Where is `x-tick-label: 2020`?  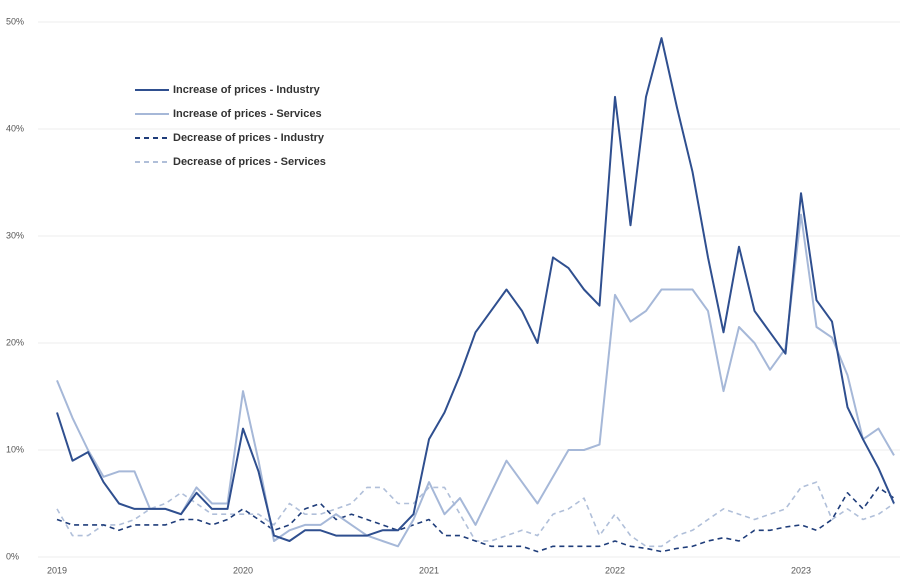
x-tick-label: 2020 is located at coordinates (243, 570).